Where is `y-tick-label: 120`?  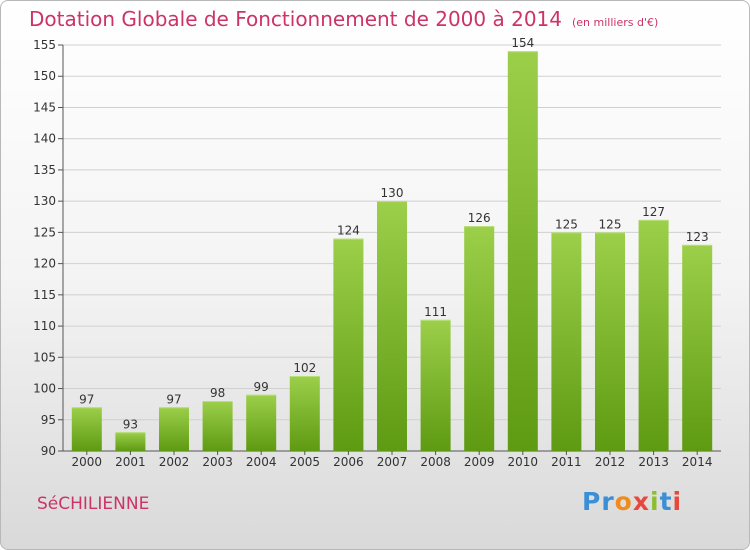 y-tick-label: 120 is located at coordinates (44, 264).